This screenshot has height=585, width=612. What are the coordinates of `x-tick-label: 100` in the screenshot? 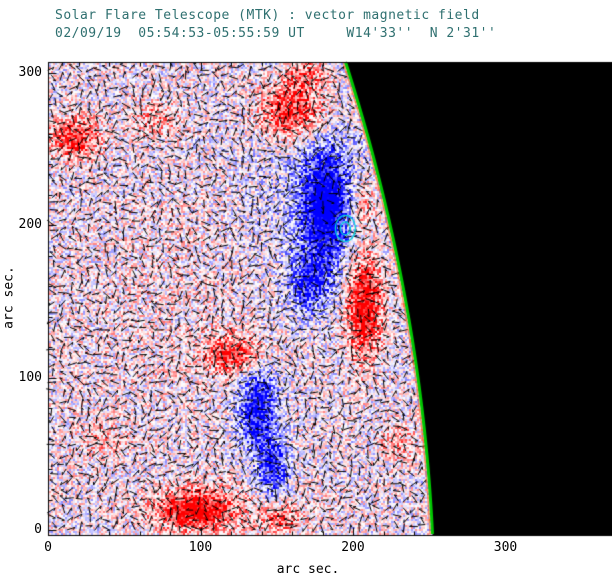 It's located at (200, 547).